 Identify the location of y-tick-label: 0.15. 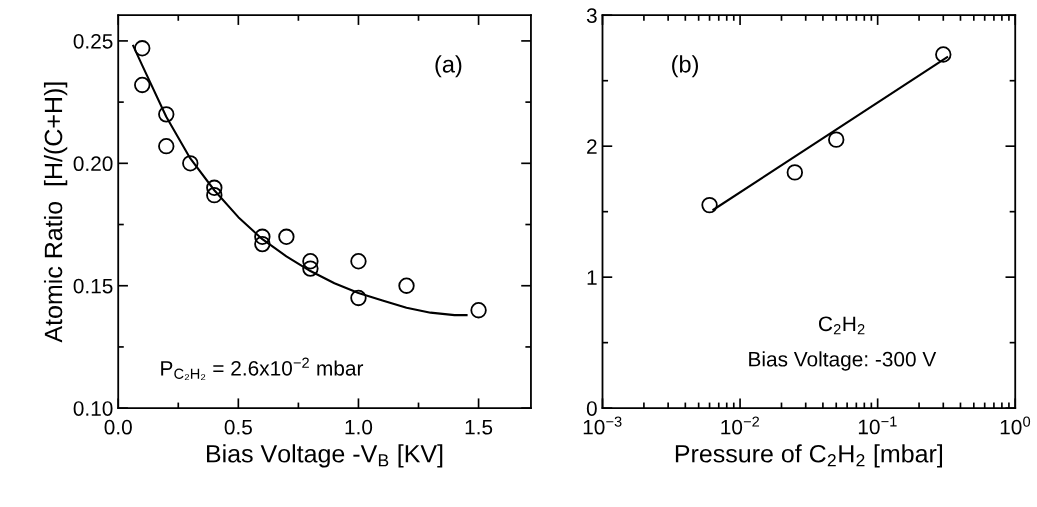
(93, 286).